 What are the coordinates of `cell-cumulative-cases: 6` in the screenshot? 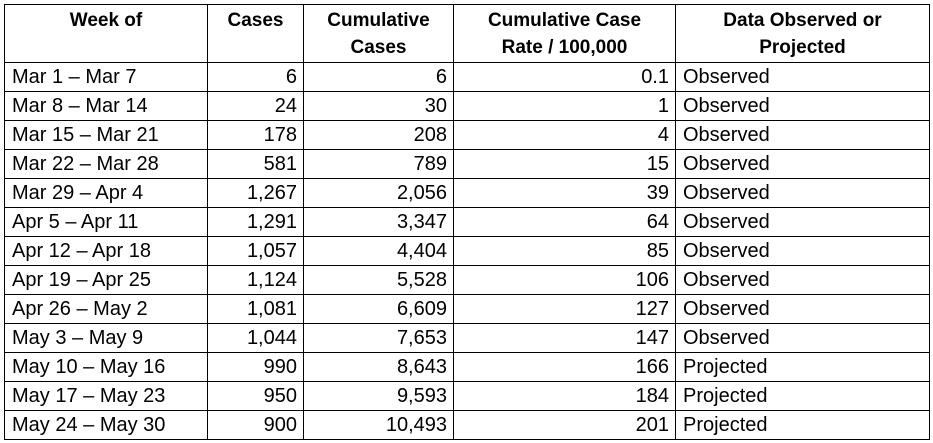 It's located at (378, 77).